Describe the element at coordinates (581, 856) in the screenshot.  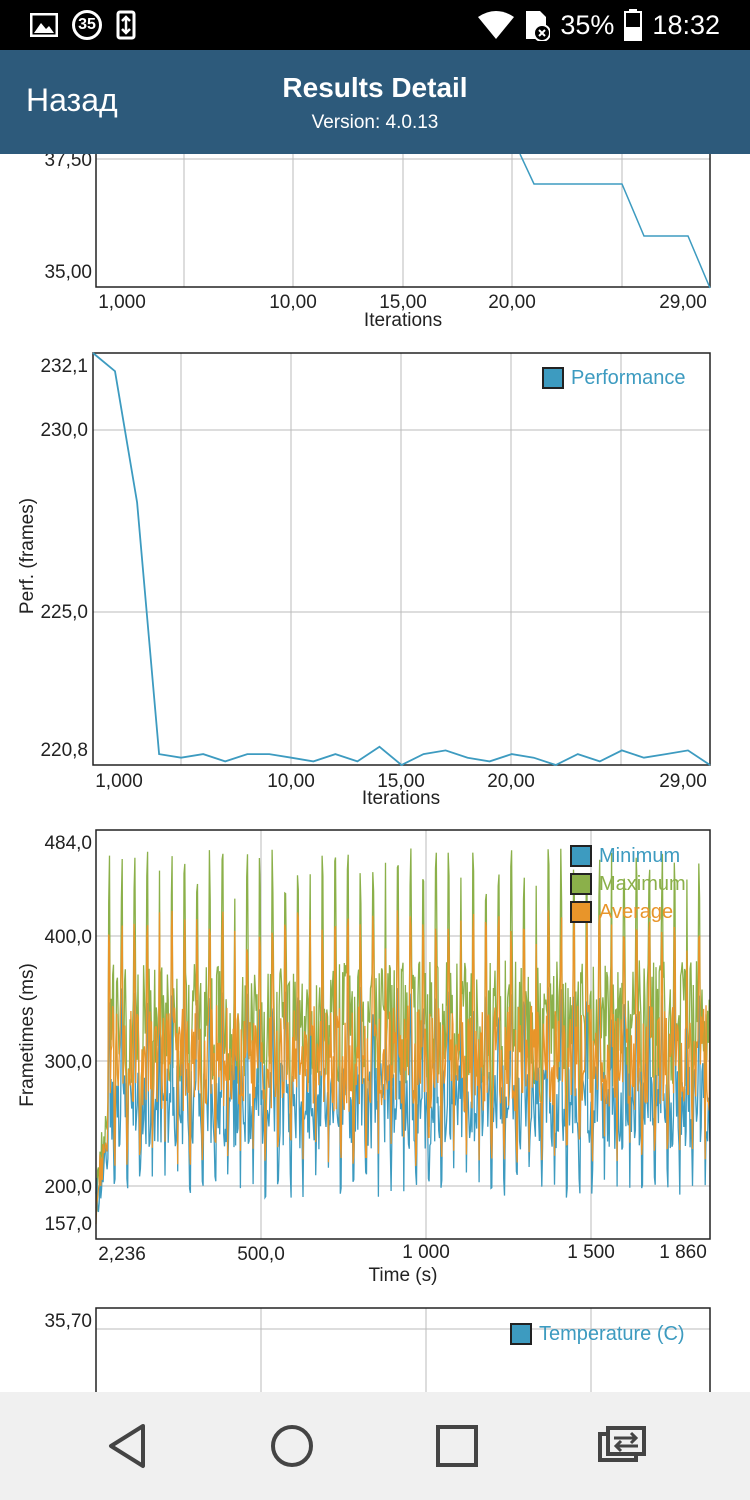
I see `chart2-legend-swatch-minimum` at that location.